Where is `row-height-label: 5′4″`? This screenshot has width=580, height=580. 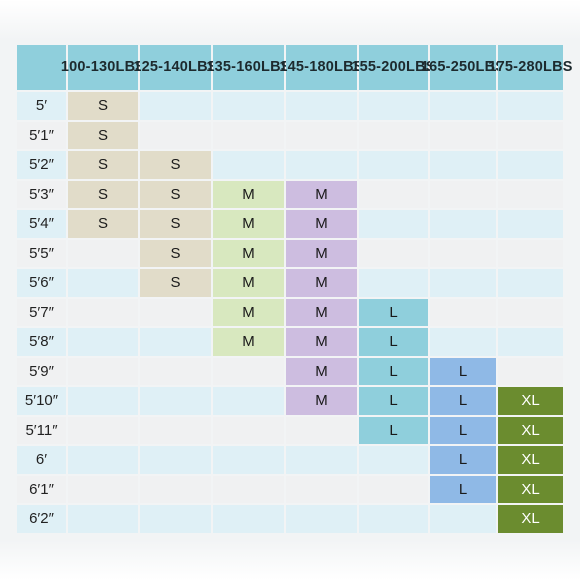 row-height-label: 5′4″ is located at coordinates (41, 224).